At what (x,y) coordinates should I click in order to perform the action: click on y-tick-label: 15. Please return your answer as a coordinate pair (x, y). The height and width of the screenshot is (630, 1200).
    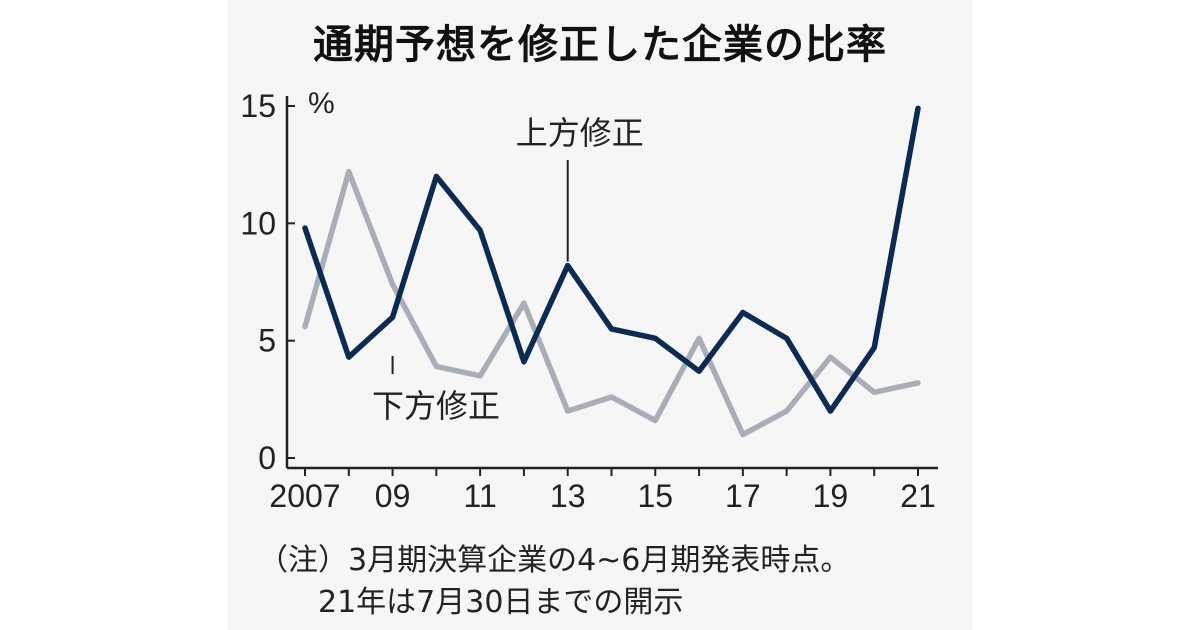
    Looking at the image, I should click on (258, 106).